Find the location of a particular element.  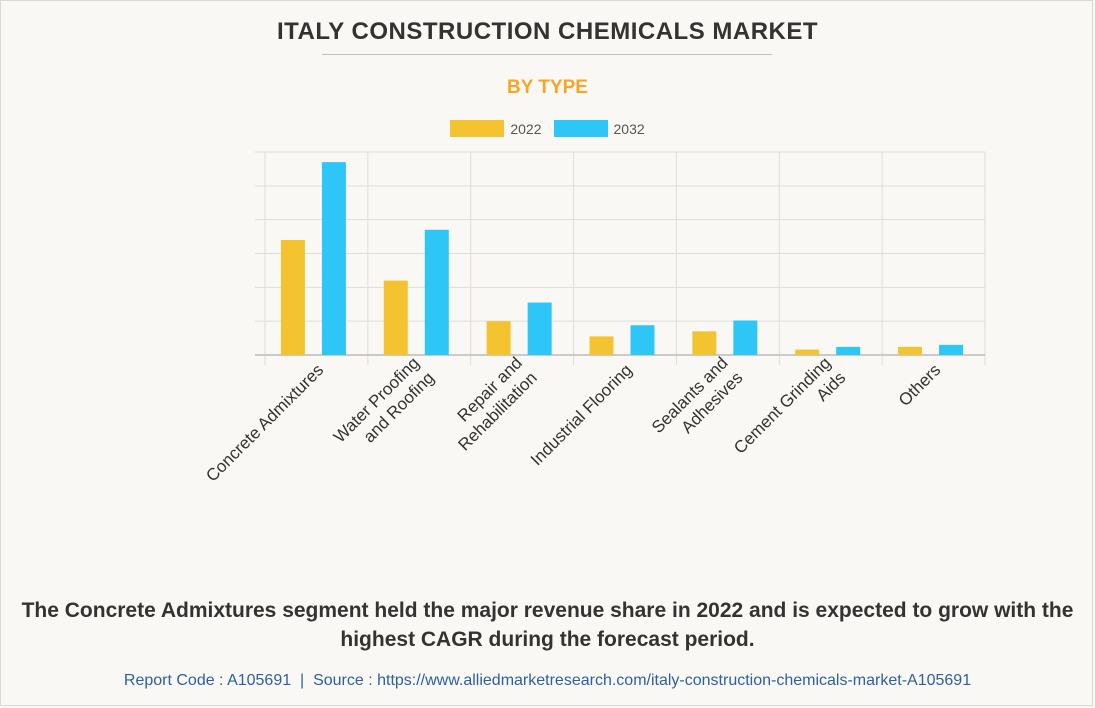

legend-item-2022: 2022 is located at coordinates (496, 128).